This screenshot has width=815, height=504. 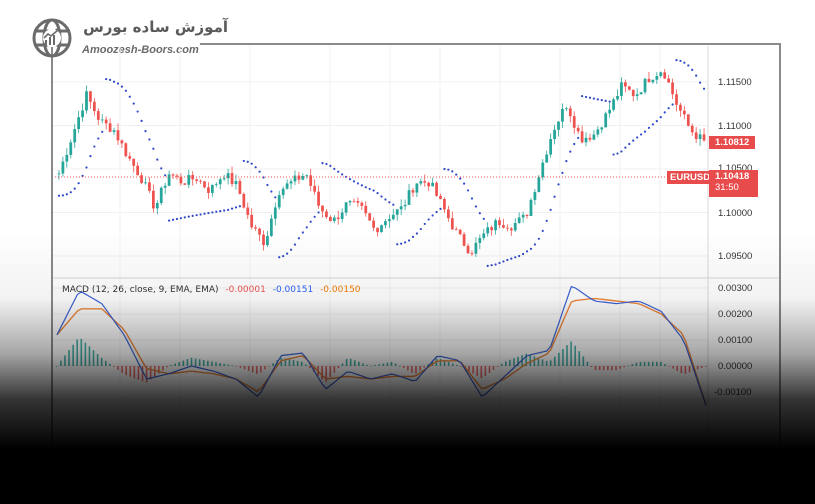 What do you see at coordinates (735, 168) in the screenshot?
I see `price-axis-label: 1.10500` at bounding box center [735, 168].